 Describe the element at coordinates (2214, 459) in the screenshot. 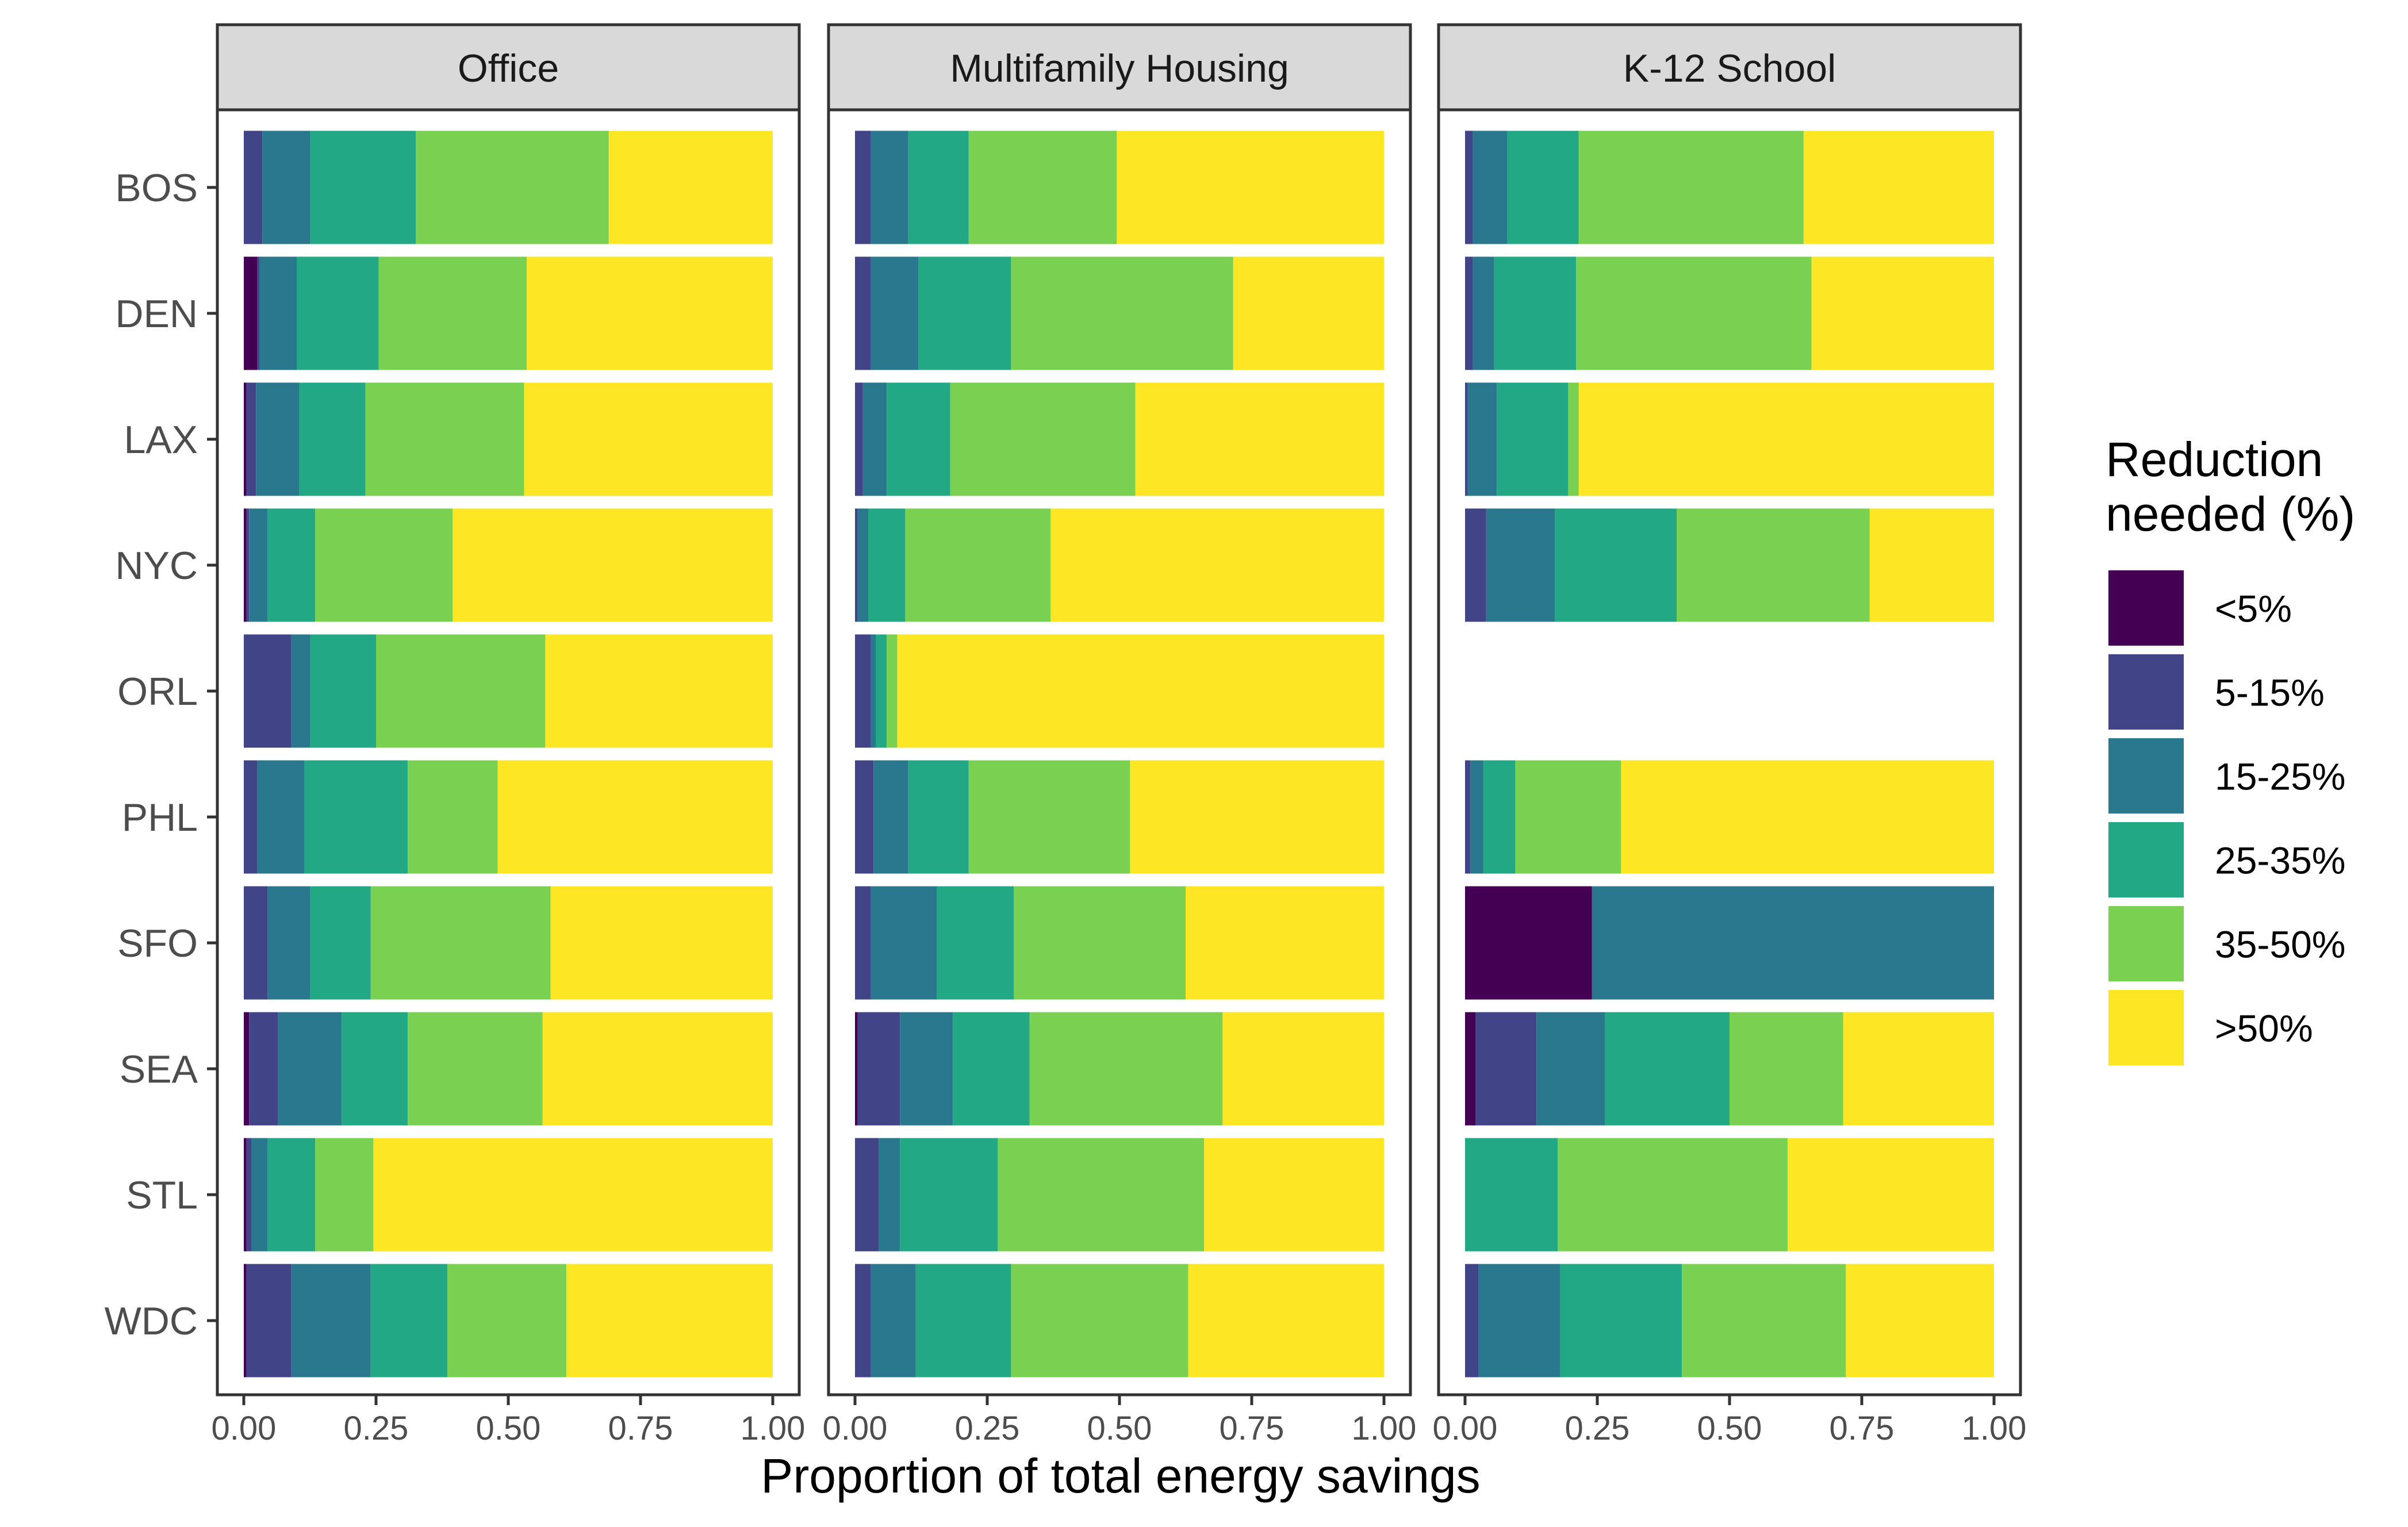

I see `legend-title: Reduction` at that location.